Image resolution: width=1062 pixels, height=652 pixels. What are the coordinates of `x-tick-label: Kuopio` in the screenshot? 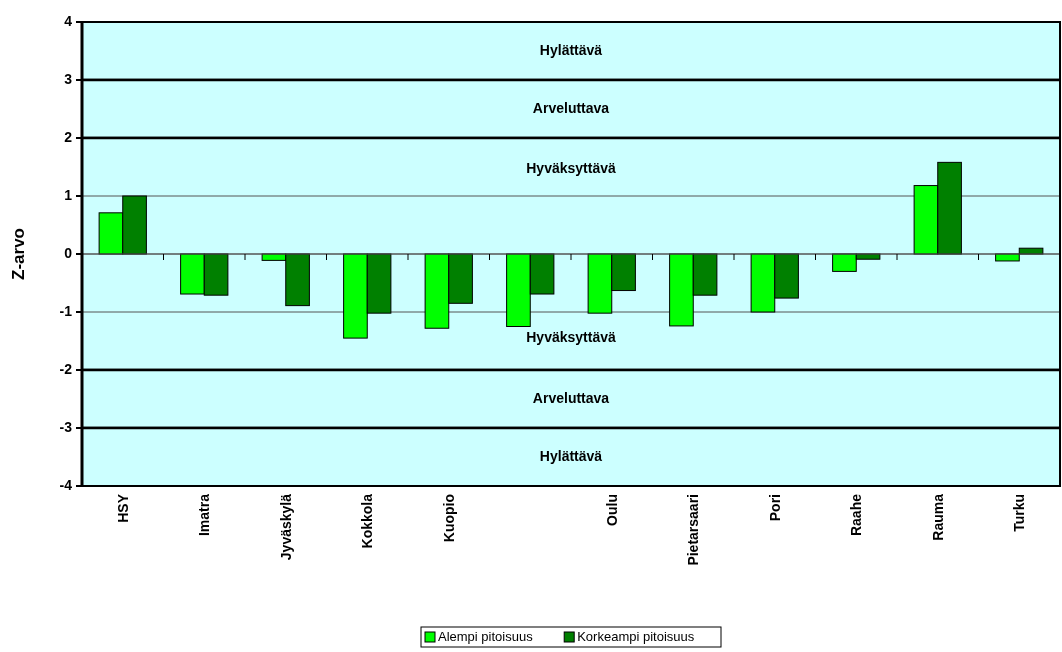 It's located at (448, 518).